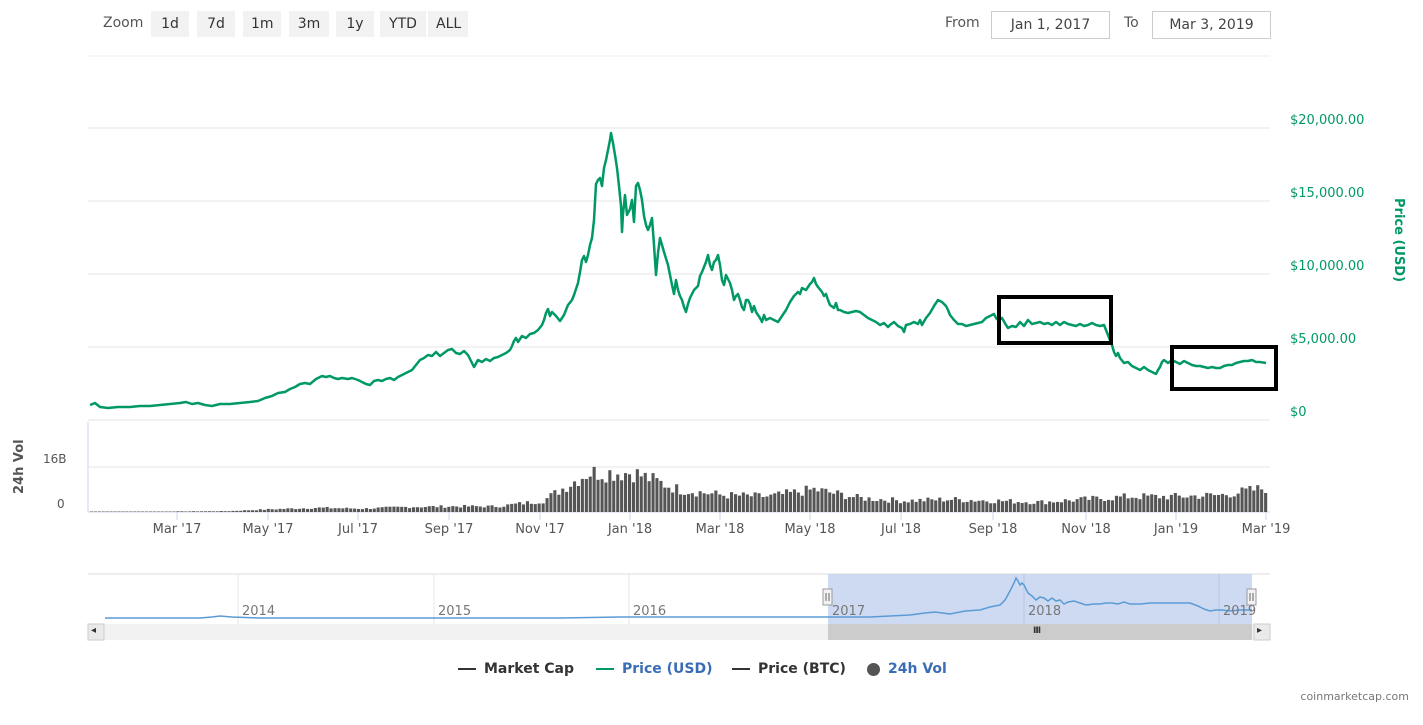  Describe the element at coordinates (61, 504) in the screenshot. I see `volume-tick-0: 0` at that location.